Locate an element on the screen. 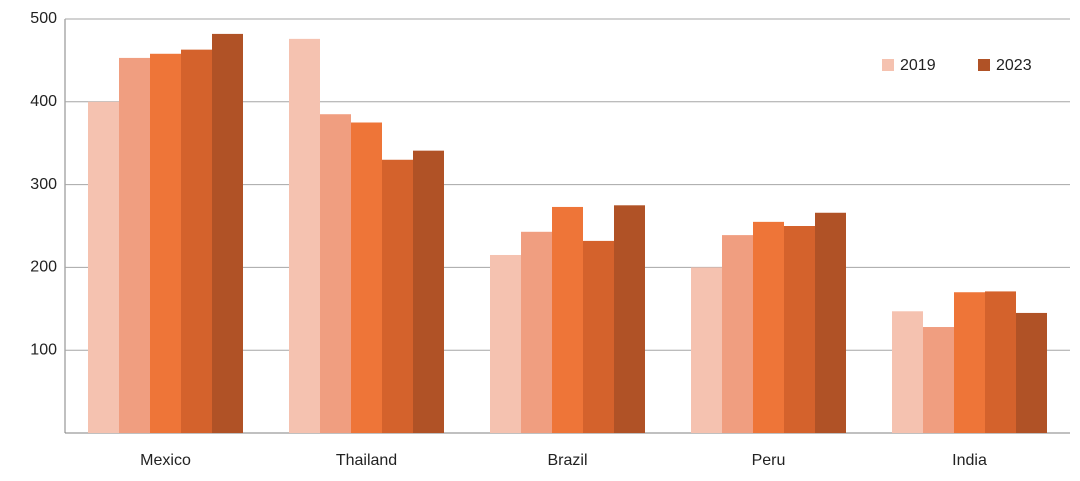  x-tick-label: Peru is located at coordinates (769, 460).